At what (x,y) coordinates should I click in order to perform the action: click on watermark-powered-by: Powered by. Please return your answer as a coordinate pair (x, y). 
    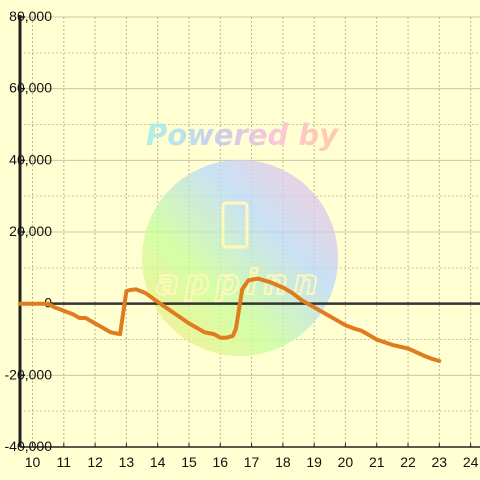
    Looking at the image, I should click on (242, 135).